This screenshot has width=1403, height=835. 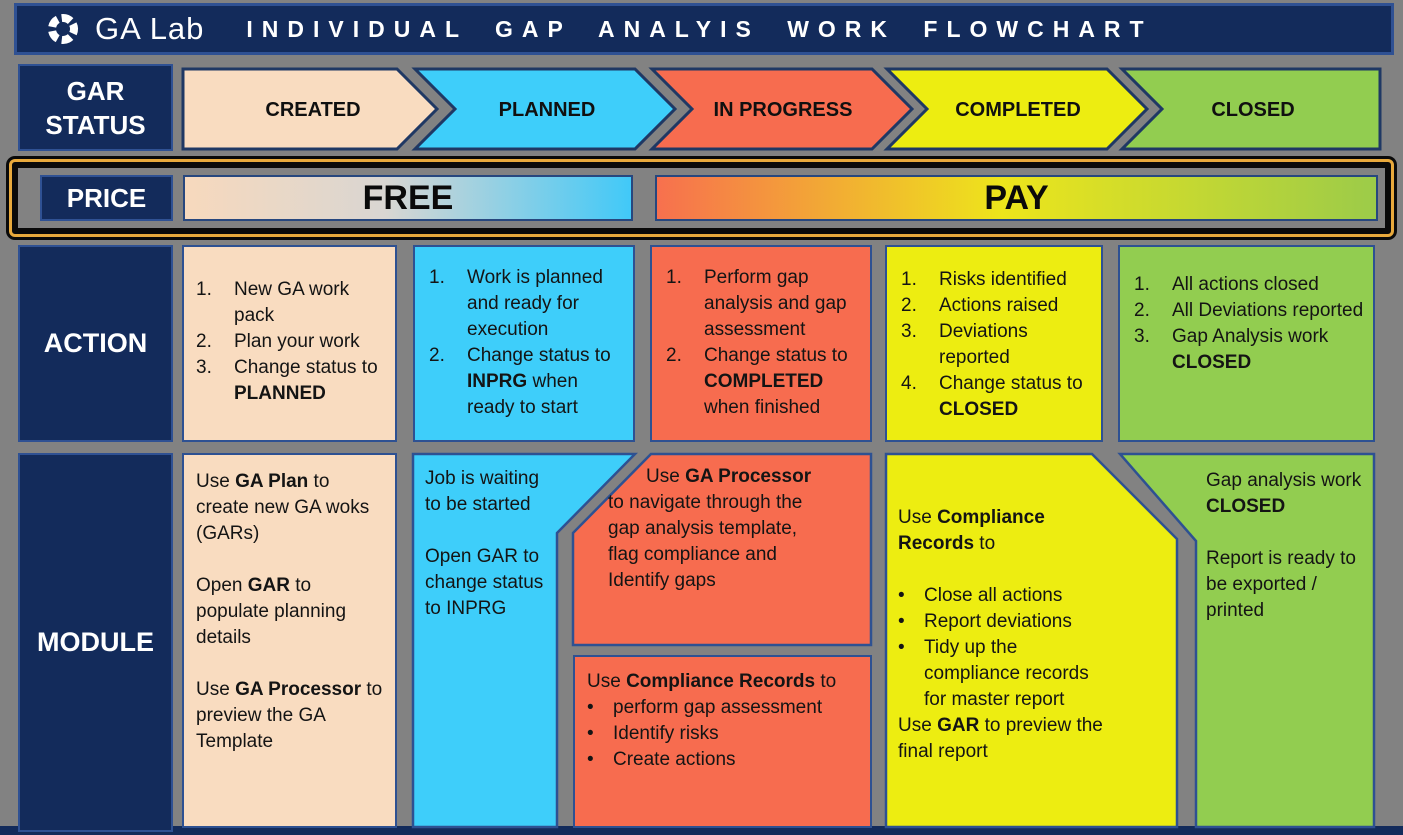 I want to click on stage-label-completed: COMPLETED, so click(x=1018, y=110).